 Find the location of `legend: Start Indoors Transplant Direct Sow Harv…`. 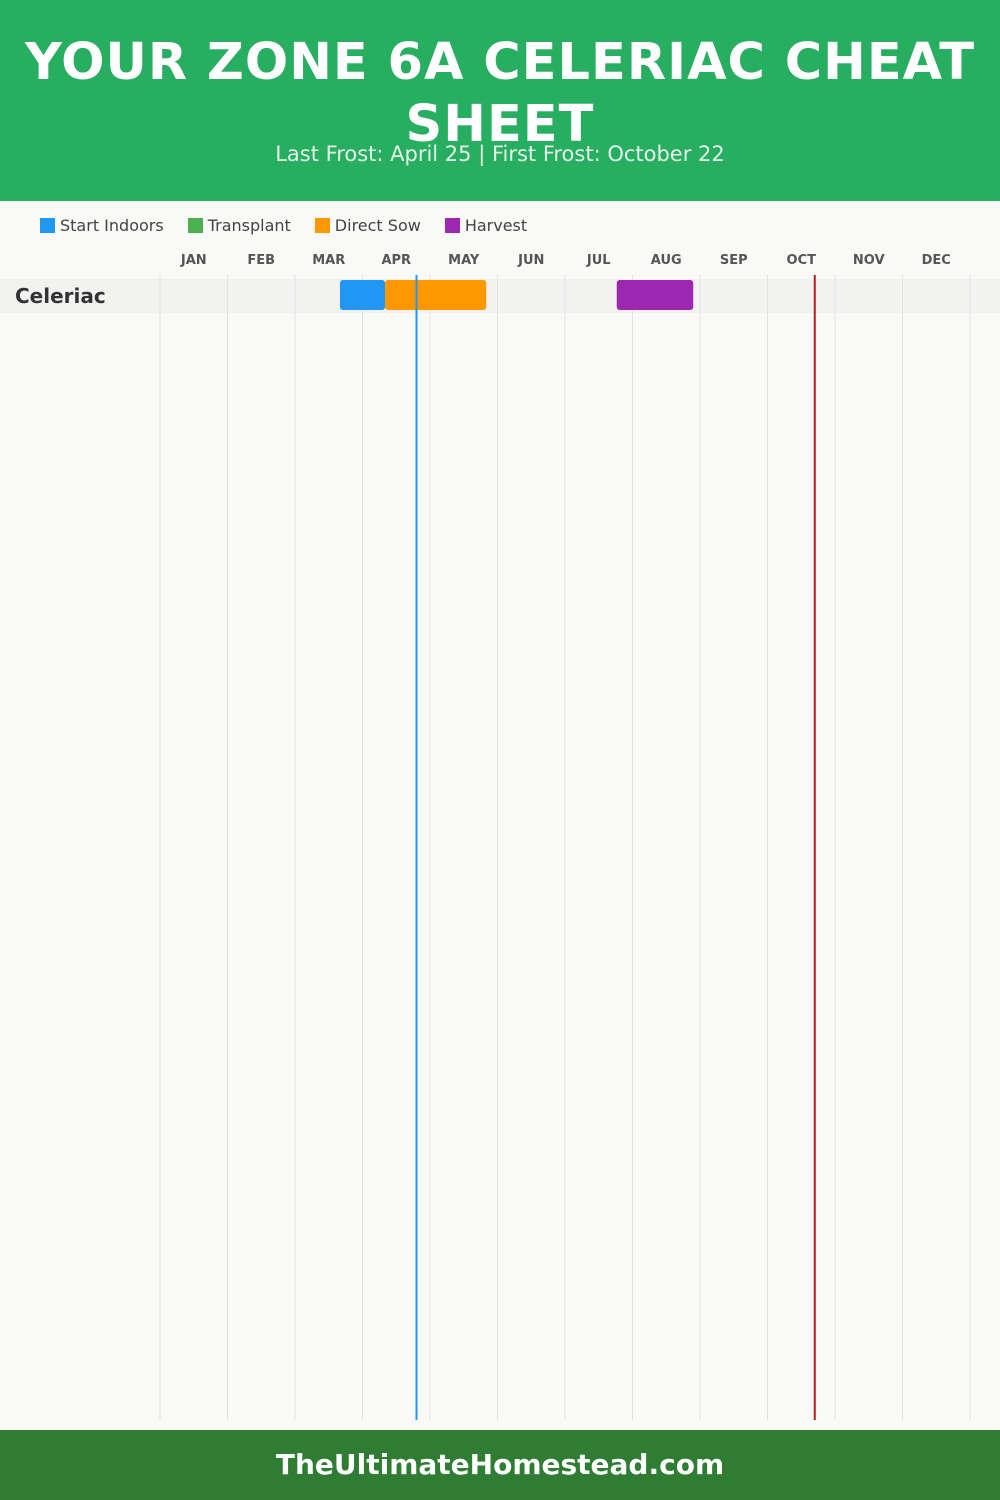

legend: Start Indoors Transplant Direct Sow Harv… is located at coordinates (295, 225).